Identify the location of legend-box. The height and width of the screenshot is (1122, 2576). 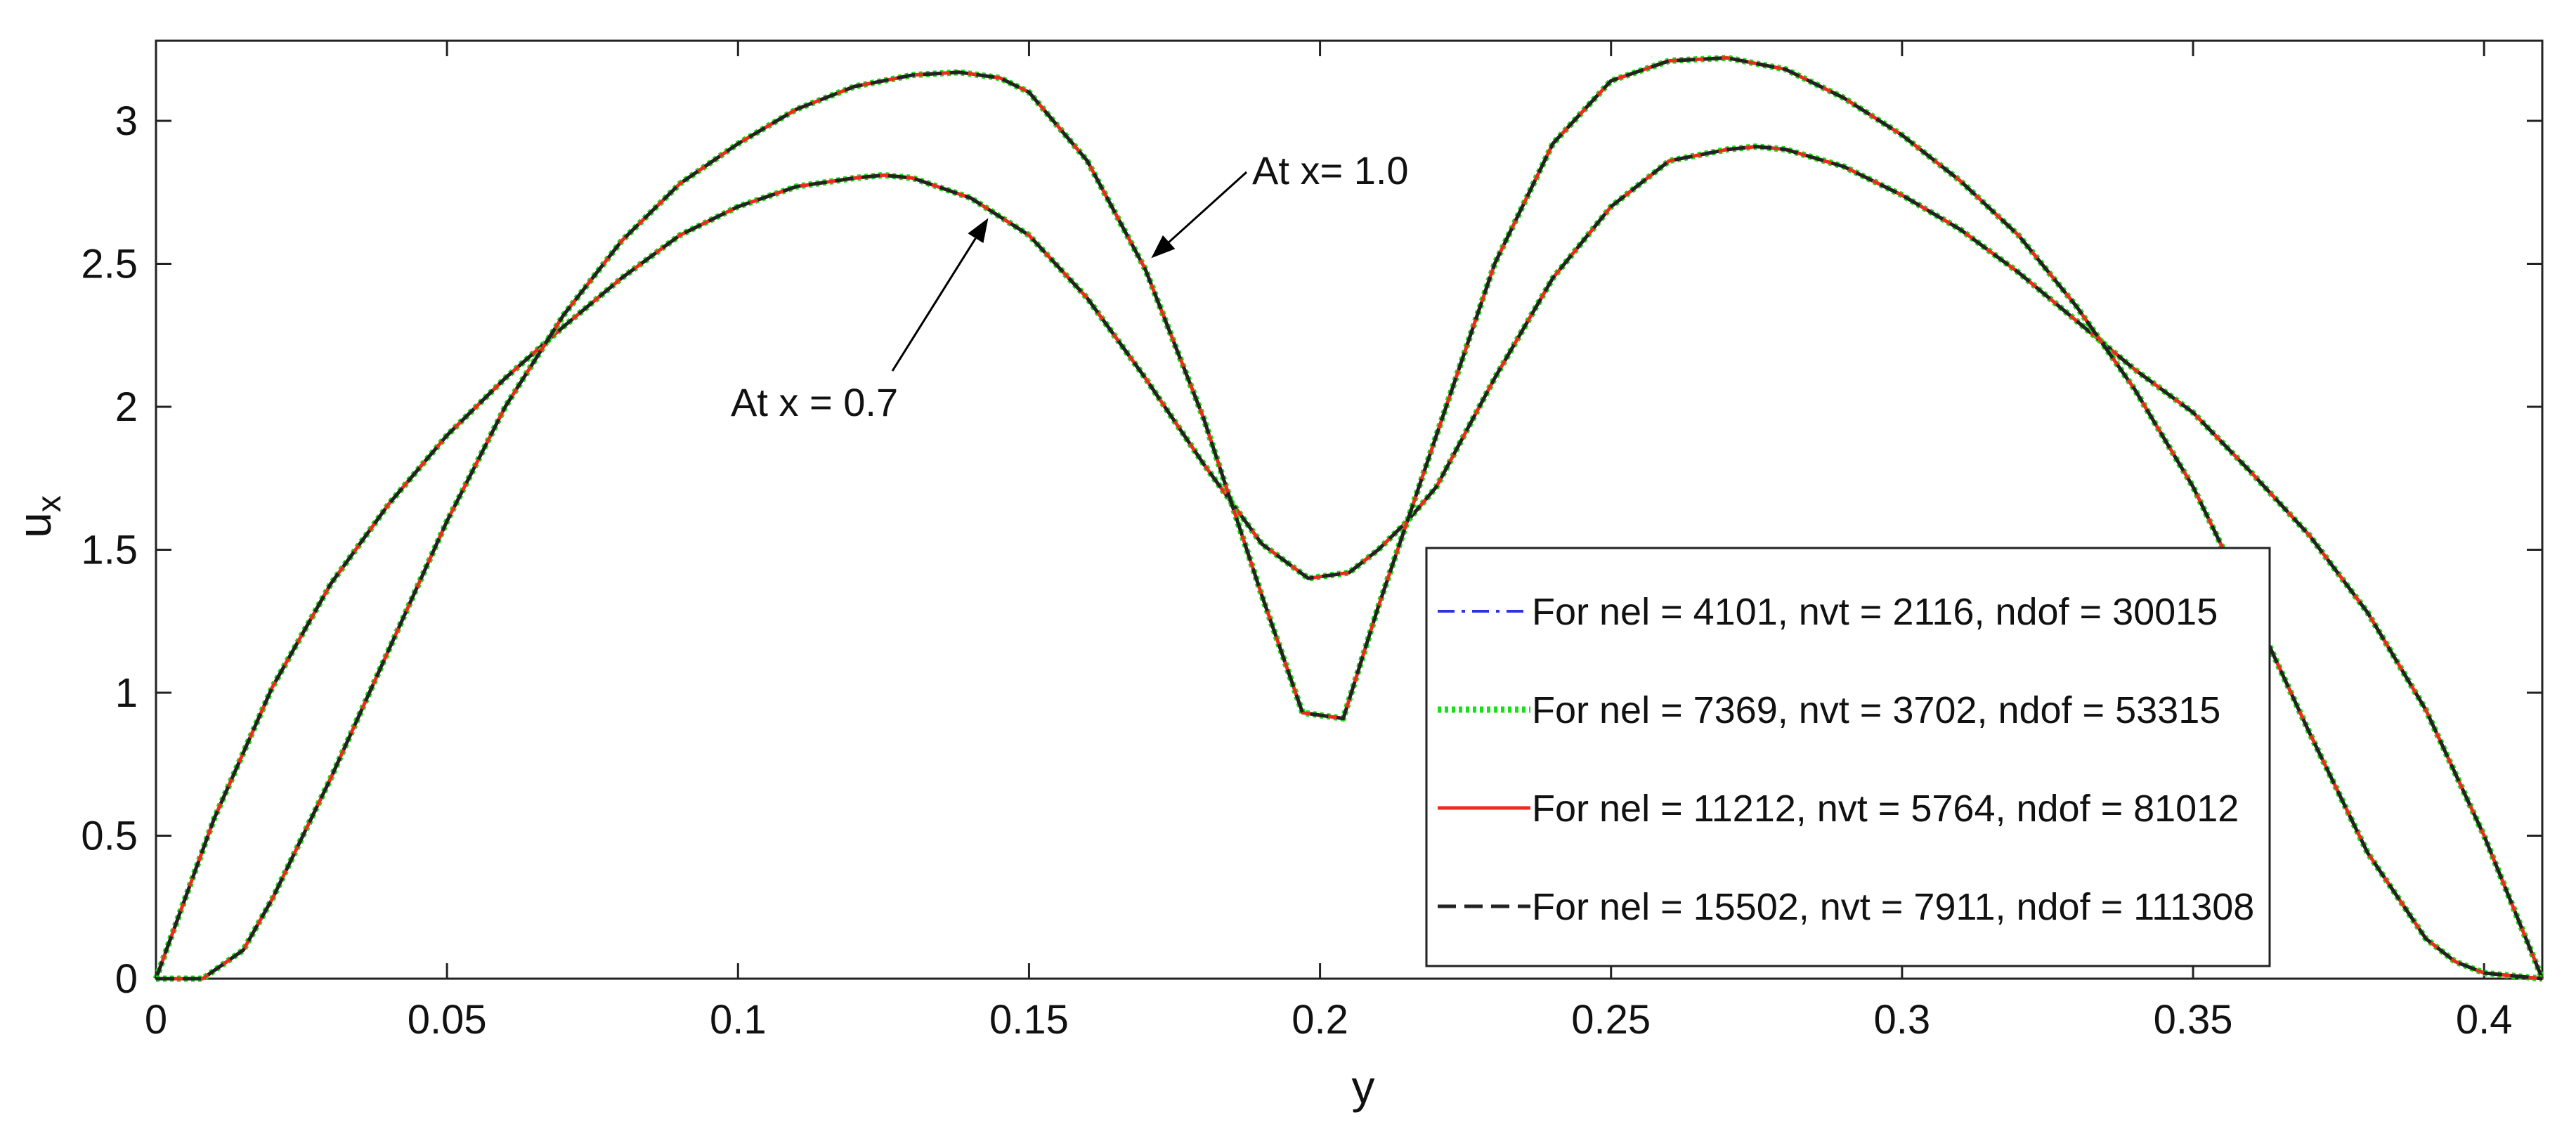
(1848, 757).